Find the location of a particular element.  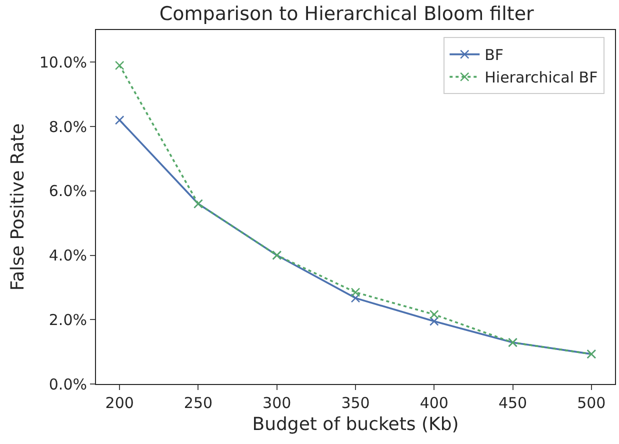

x-tick-label: 400 is located at coordinates (434, 403).